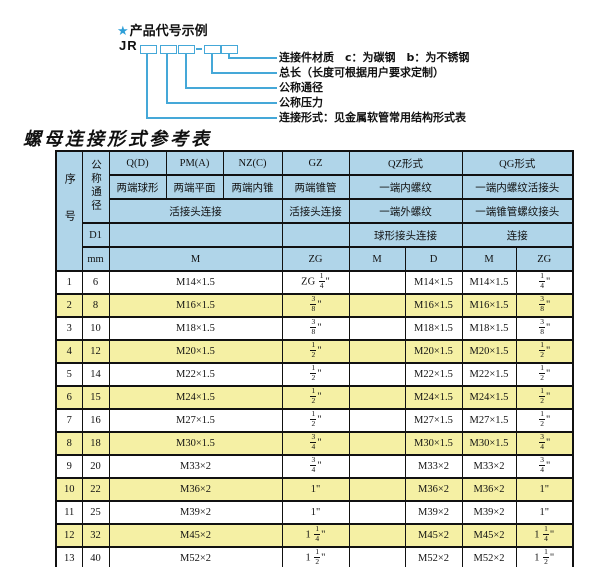 The image size is (600, 567). I want to click on cell-qz_d: M45×2, so click(433, 535).